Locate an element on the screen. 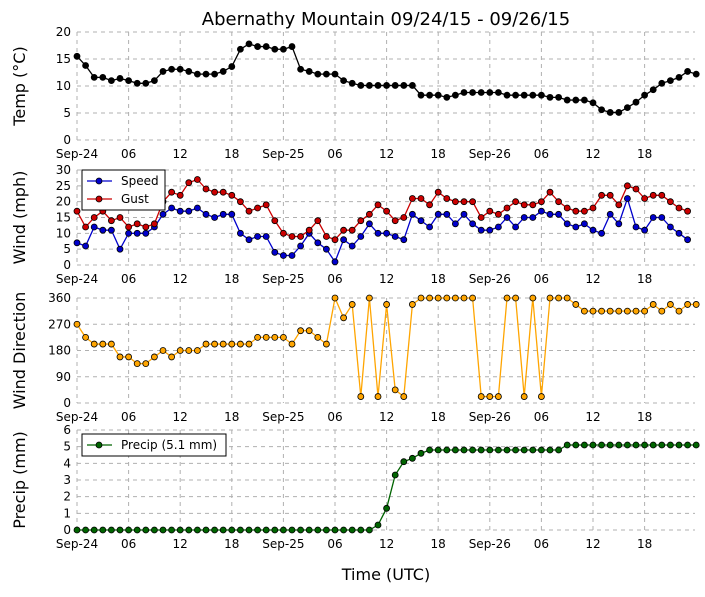 Image resolution: width=705 pixels, height=597 pixels. legend-label: Gust is located at coordinates (135, 199).